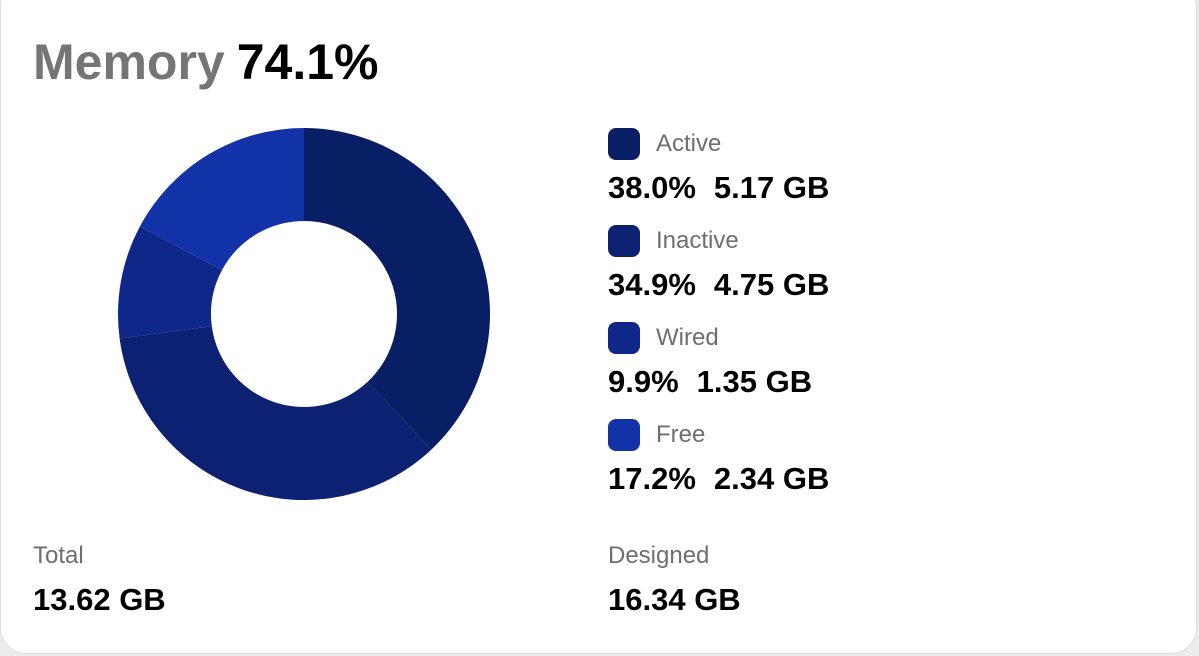  I want to click on size: 4.75 GB, so click(771, 284).